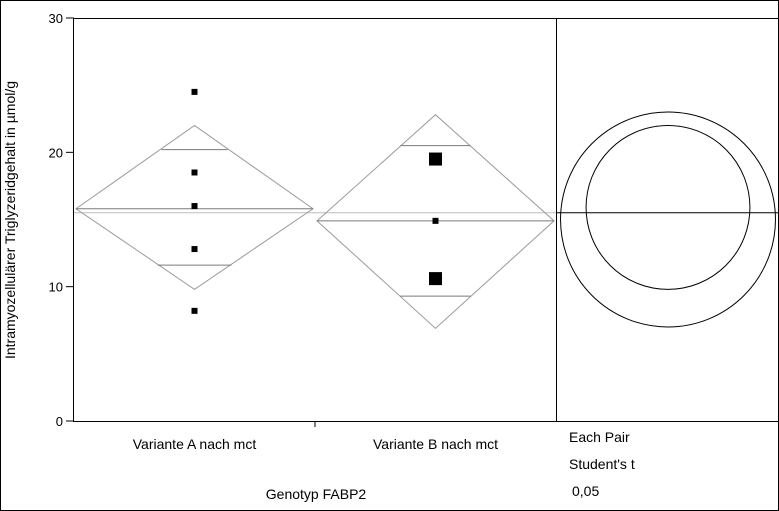 Image resolution: width=779 pixels, height=511 pixels. Describe the element at coordinates (61, 220) in the screenshot. I see `y-axis: 0 10 20 30` at that location.